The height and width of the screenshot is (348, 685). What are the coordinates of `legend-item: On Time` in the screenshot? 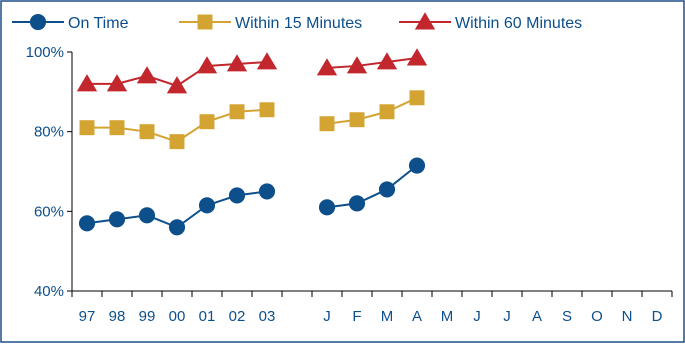 It's located at (70, 22).